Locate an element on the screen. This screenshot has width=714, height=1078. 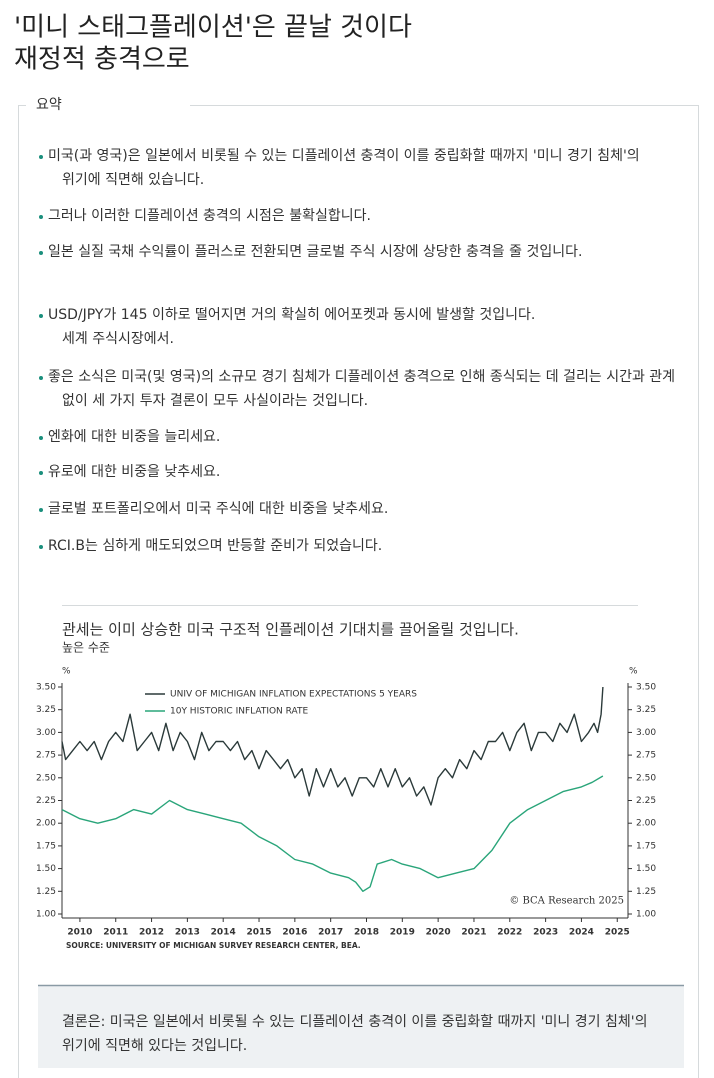
page-title: 재정적 충격으로 is located at coordinates (102, 60).